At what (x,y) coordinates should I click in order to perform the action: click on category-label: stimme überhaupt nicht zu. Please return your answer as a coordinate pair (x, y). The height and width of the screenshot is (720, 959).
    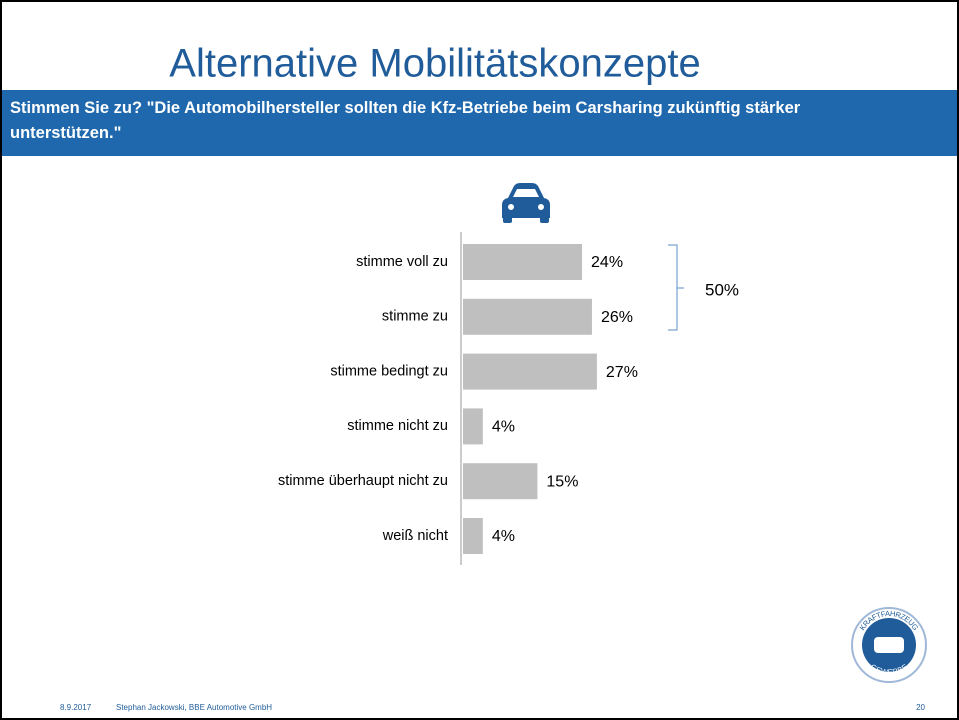
    Looking at the image, I should click on (363, 481).